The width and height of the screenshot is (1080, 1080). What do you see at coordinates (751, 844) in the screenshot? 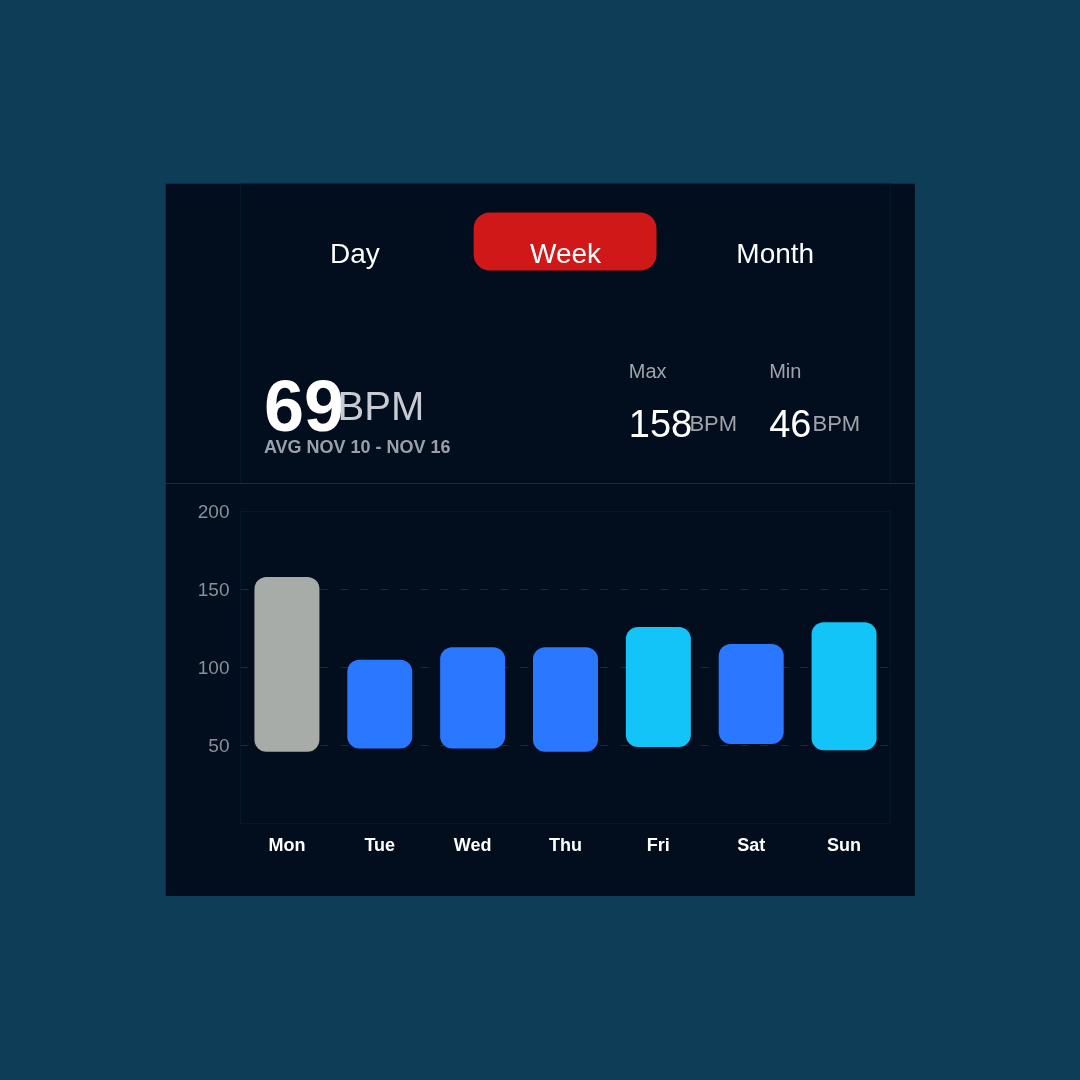
I see `x-tick-label: Sat` at bounding box center [751, 844].